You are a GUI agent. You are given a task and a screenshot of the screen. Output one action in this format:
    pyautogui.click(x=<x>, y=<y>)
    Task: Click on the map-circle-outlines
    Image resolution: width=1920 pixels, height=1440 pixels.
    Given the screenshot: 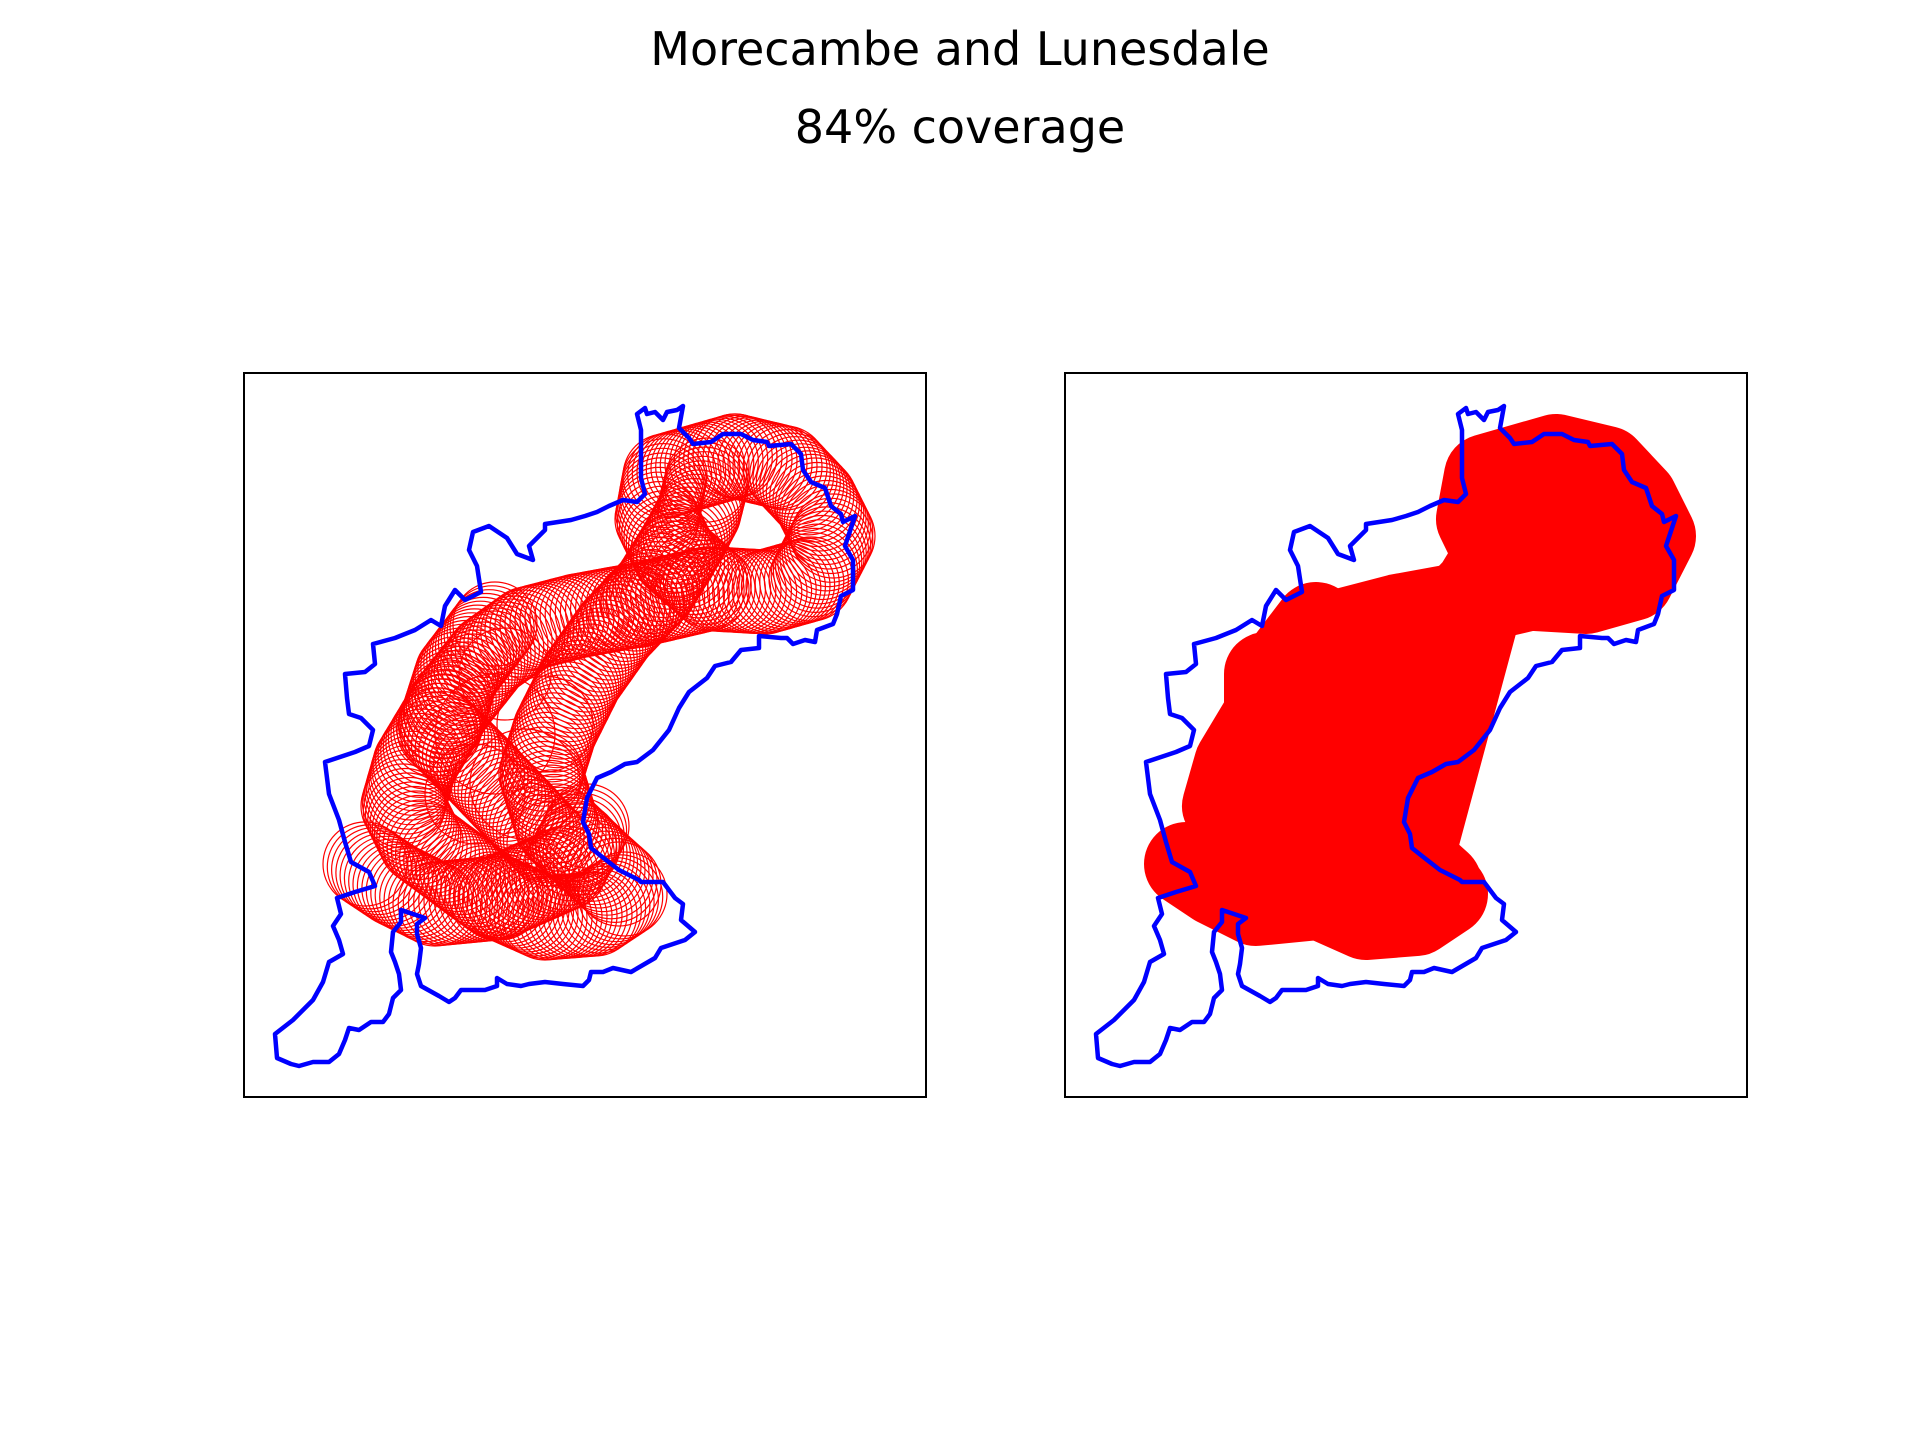 What is the action you would take?
    pyautogui.click(x=574, y=736)
    